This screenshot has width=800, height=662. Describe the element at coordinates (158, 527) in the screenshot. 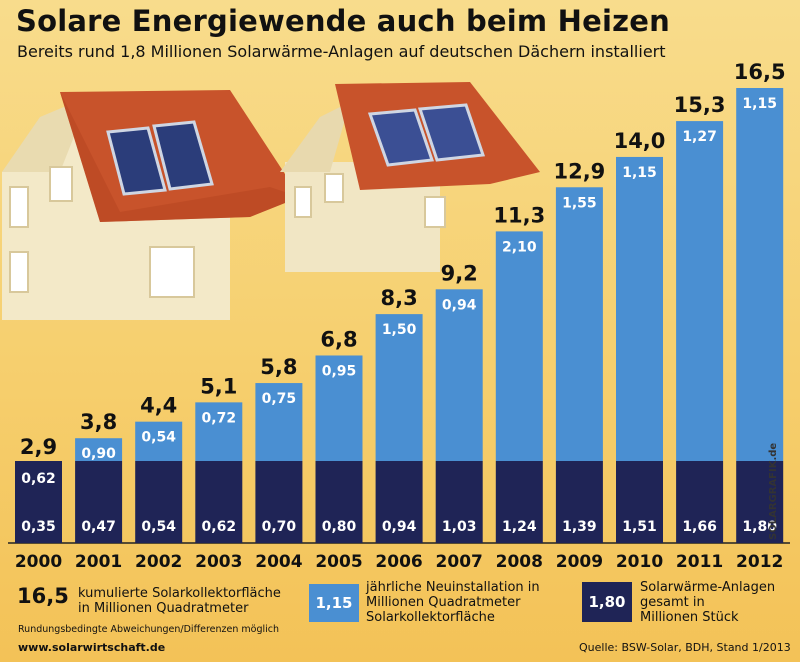

I see `count-label-2002: 0,54` at that location.